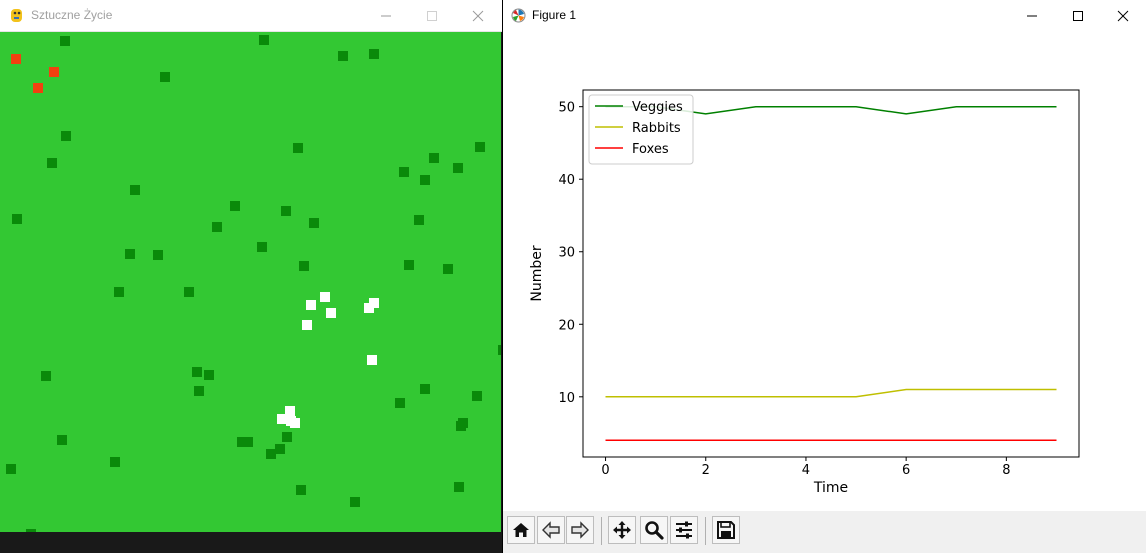  What do you see at coordinates (831, 393) in the screenshot?
I see `series-line-rabbits` at bounding box center [831, 393].